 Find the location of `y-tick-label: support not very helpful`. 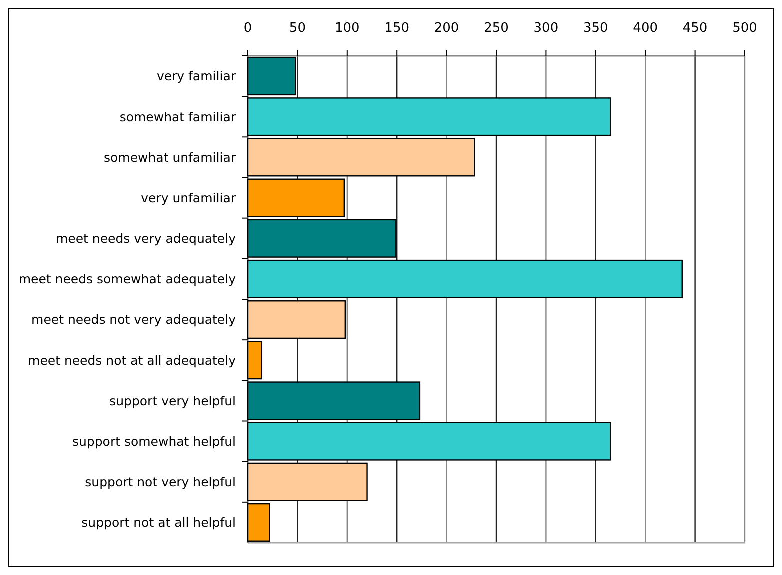

y-tick-label: support not very helpful is located at coordinates (160, 482).